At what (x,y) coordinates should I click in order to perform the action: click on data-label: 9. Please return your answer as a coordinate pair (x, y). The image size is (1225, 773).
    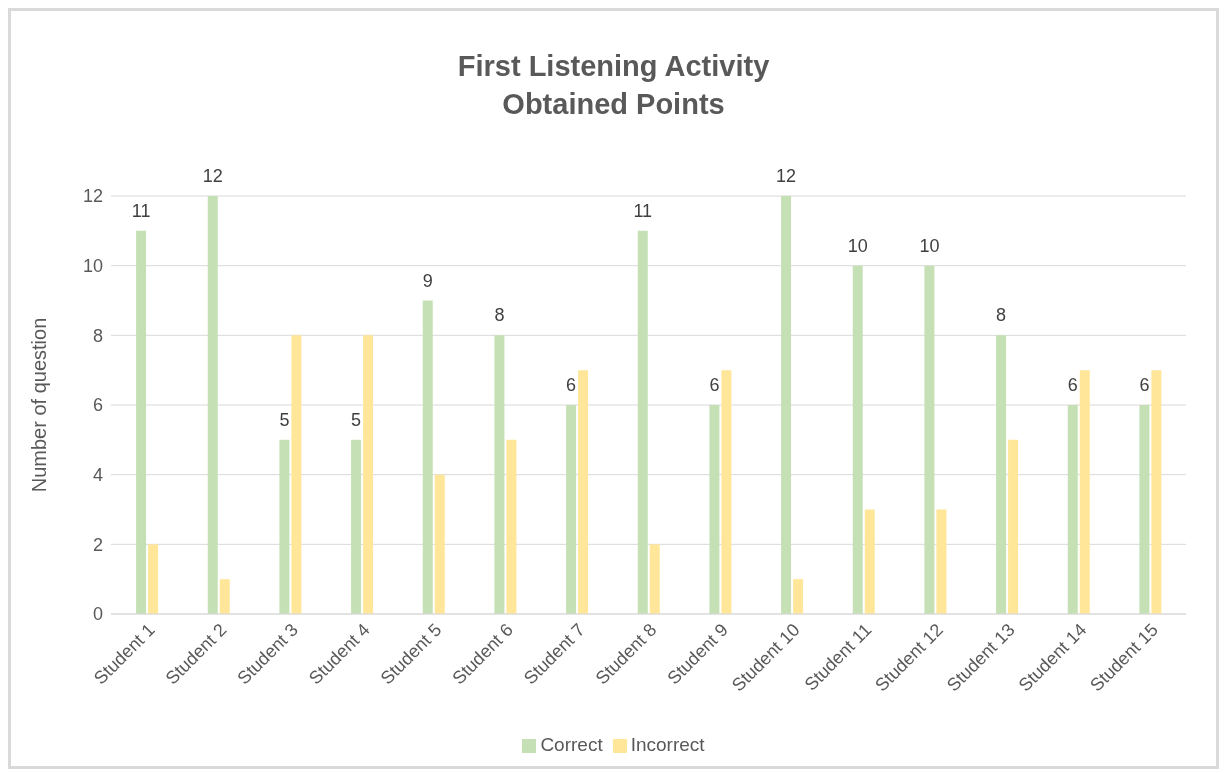
    Looking at the image, I should click on (427, 280).